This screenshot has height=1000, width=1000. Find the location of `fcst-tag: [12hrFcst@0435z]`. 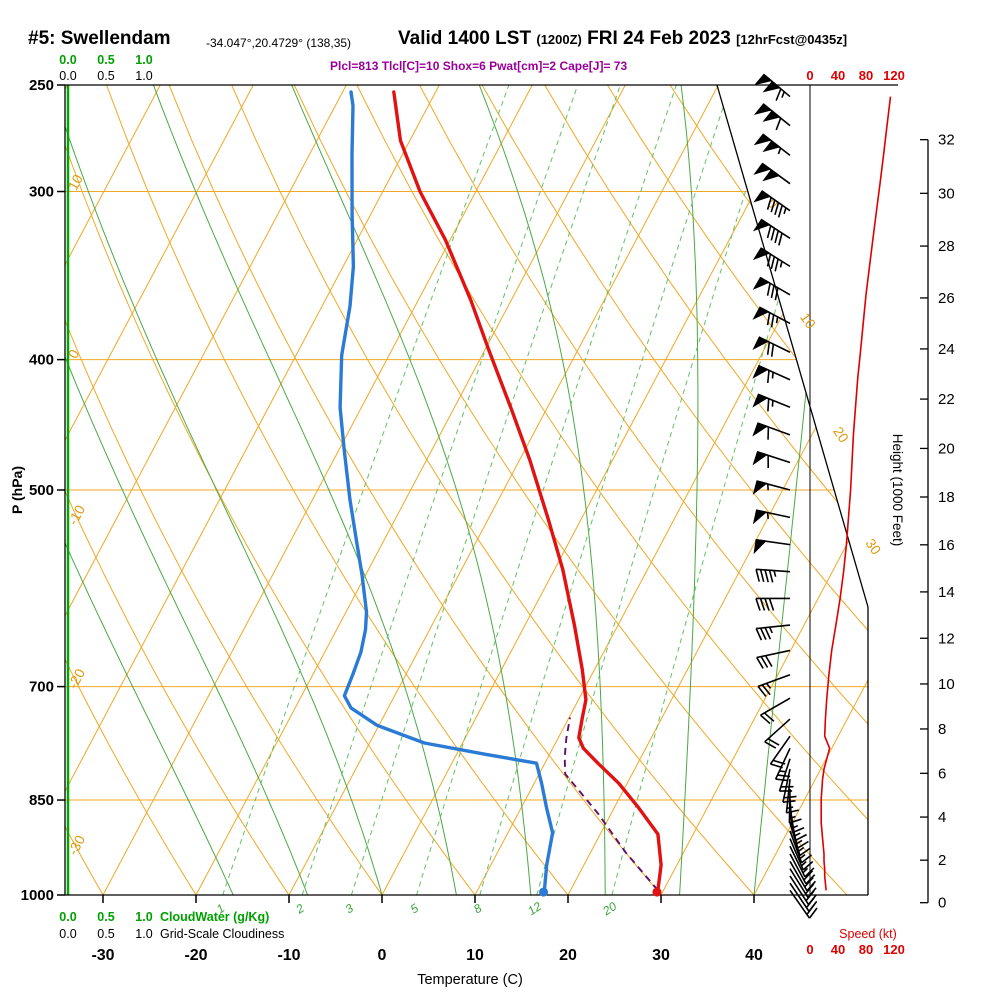

fcst-tag: [12hrFcst@0435z] is located at coordinates (792, 39).